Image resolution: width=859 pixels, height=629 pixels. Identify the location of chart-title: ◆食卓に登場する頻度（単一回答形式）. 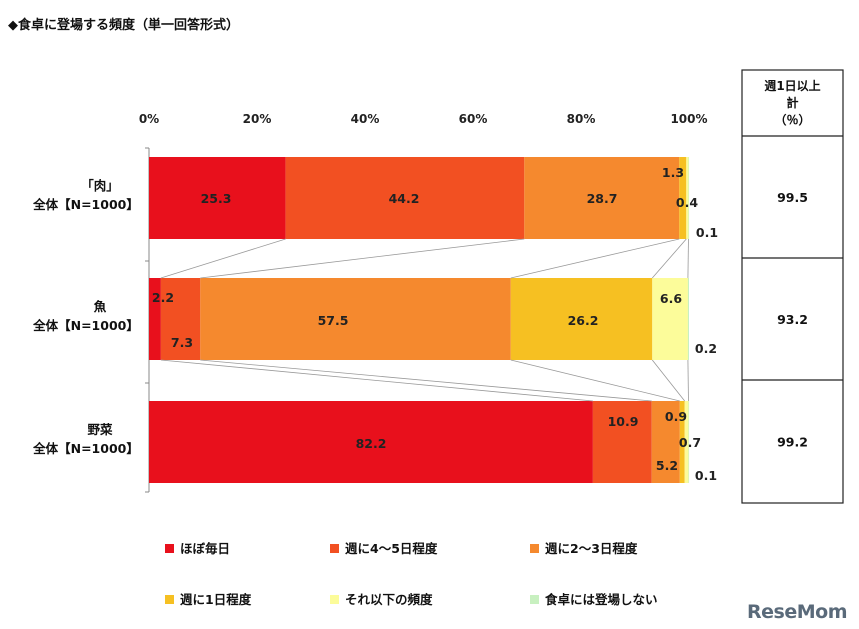
(123, 25).